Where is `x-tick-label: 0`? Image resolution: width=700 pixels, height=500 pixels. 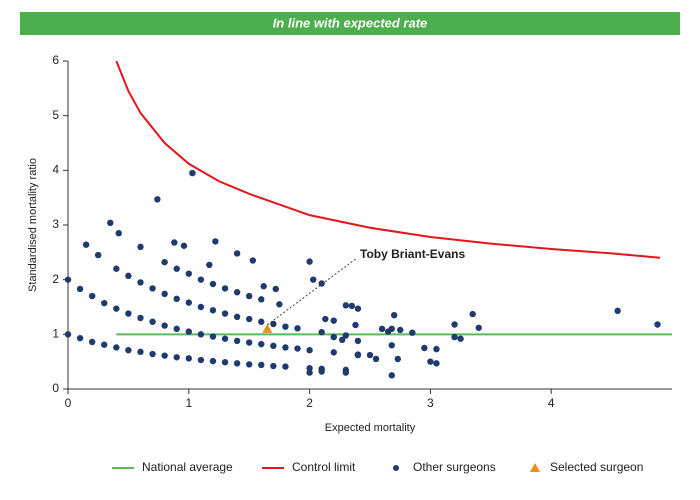 x-tick-label: 0 is located at coordinates (68, 403).